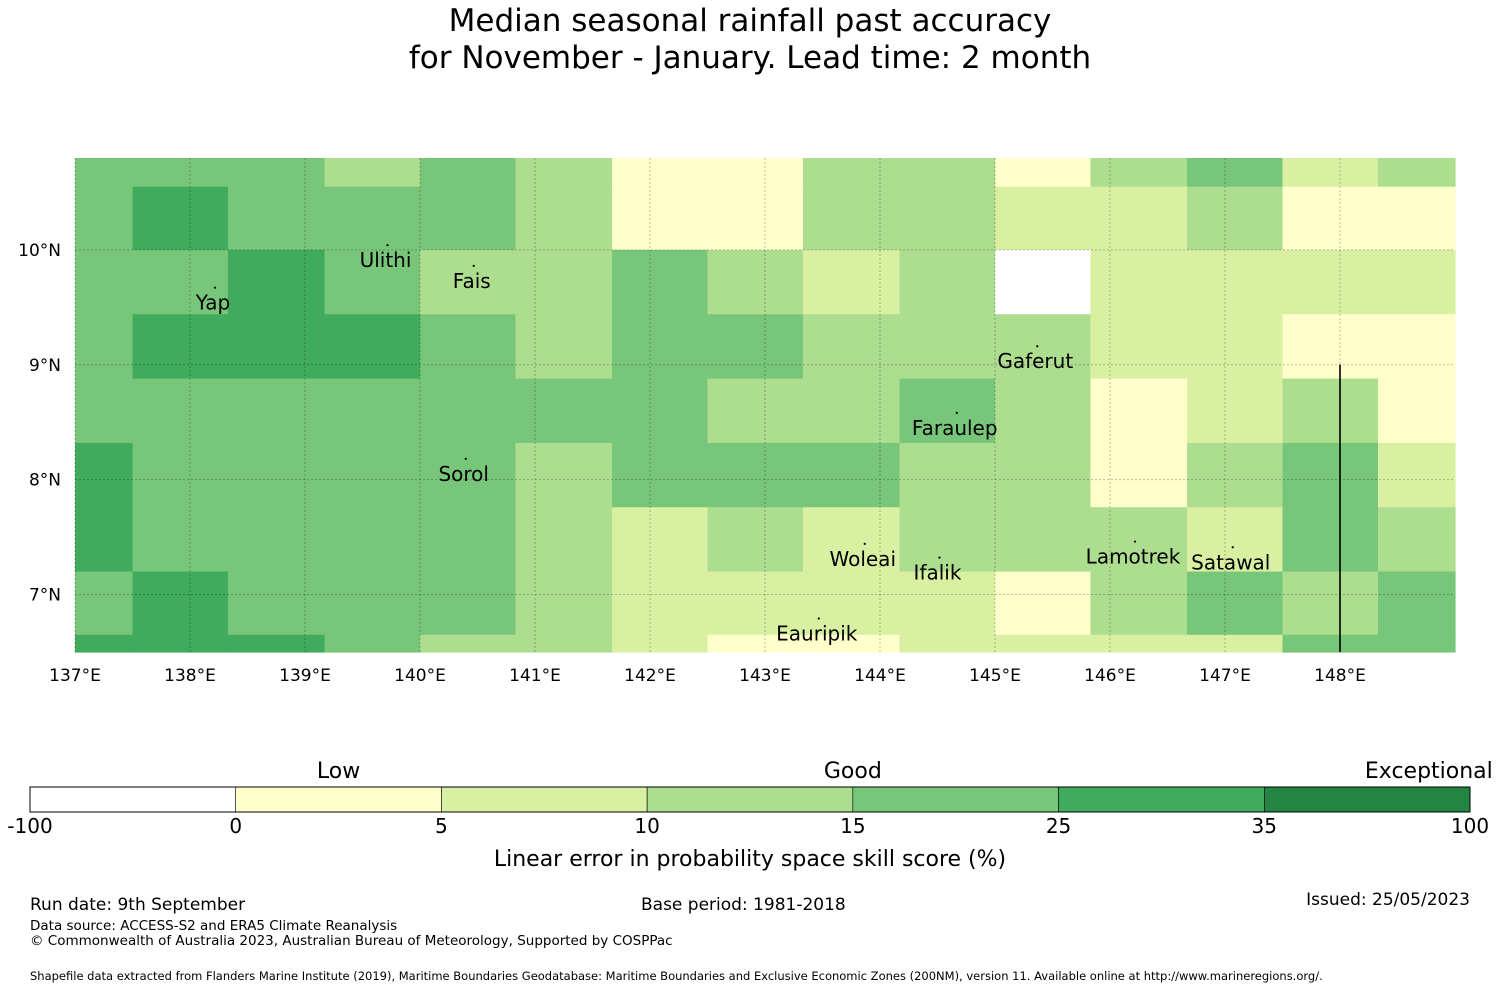  I want to click on x-tick-label: 142°E, so click(650, 676).